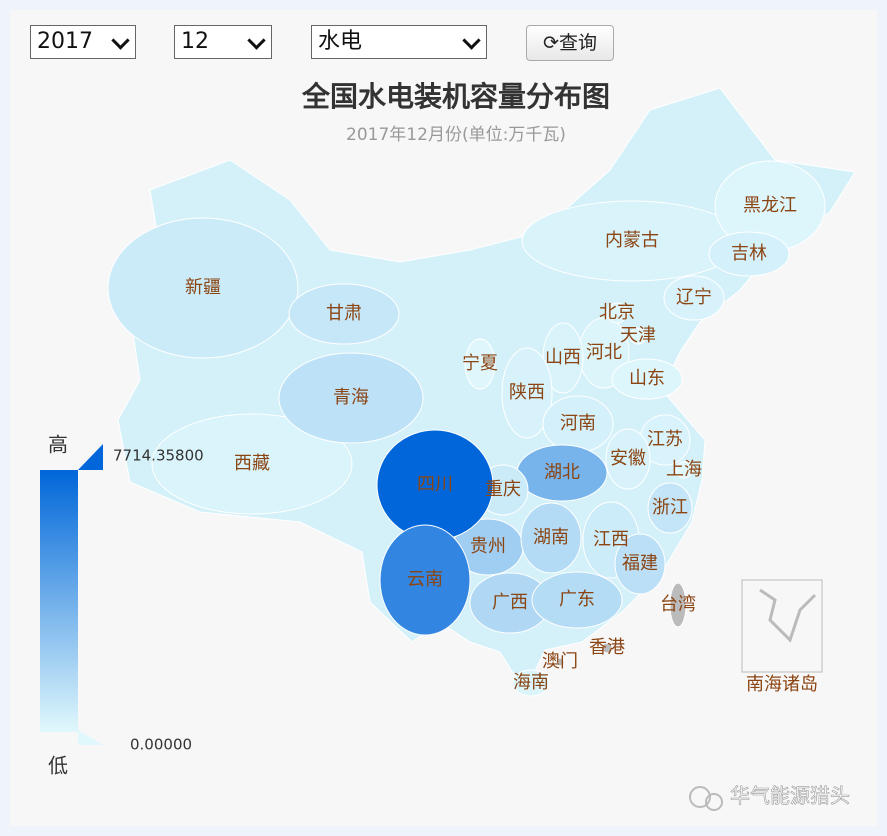 The width and height of the screenshot is (887, 836). Describe the element at coordinates (59, 601) in the screenshot. I see `legend-gradient` at that location.